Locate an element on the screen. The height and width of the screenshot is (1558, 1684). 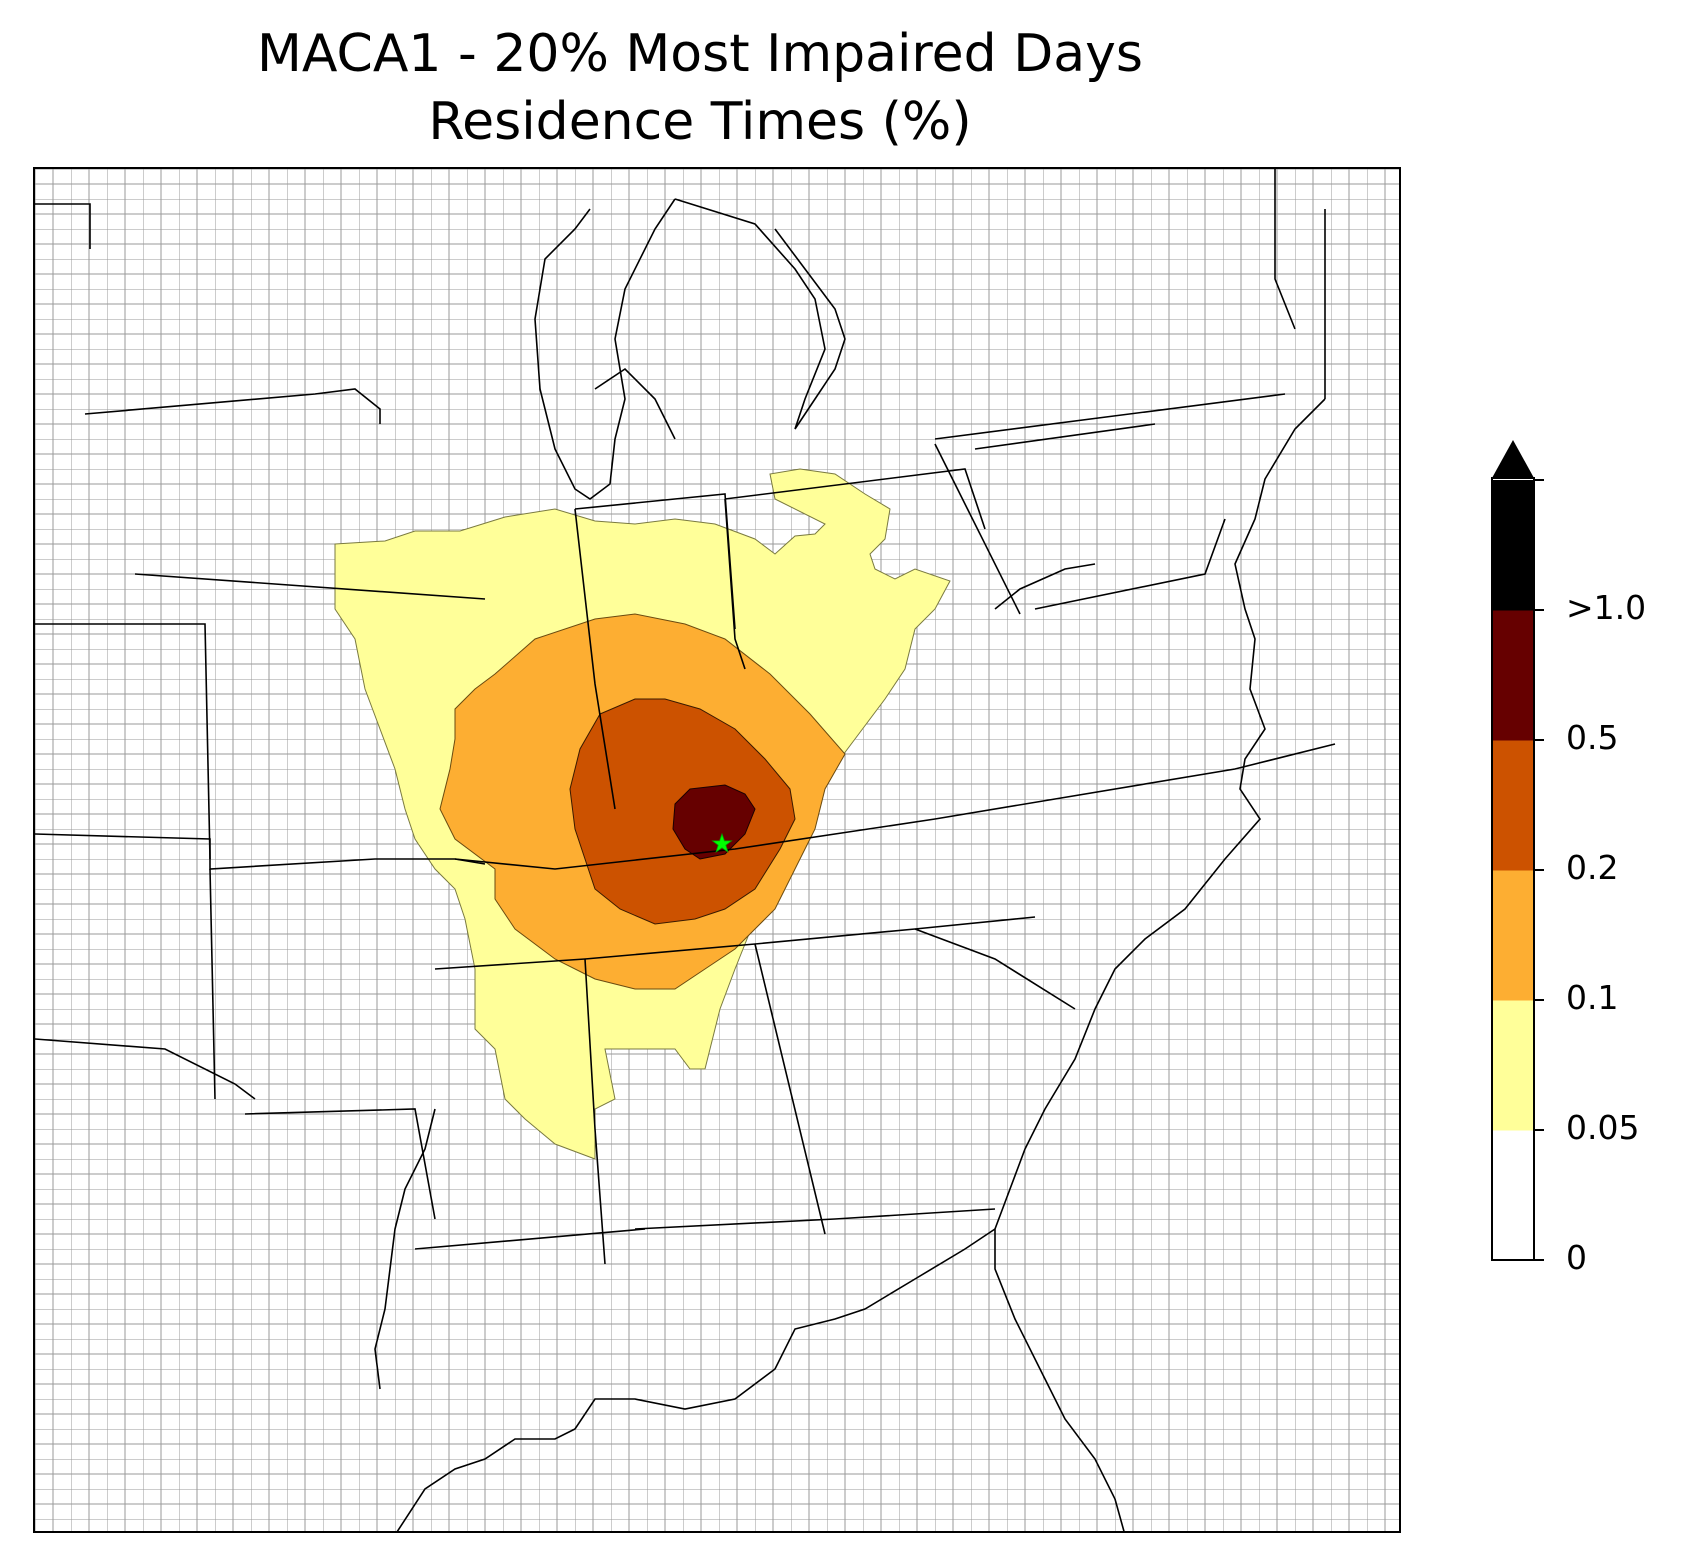
colorbar-bin-0-0.05 is located at coordinates (1513, 1195).